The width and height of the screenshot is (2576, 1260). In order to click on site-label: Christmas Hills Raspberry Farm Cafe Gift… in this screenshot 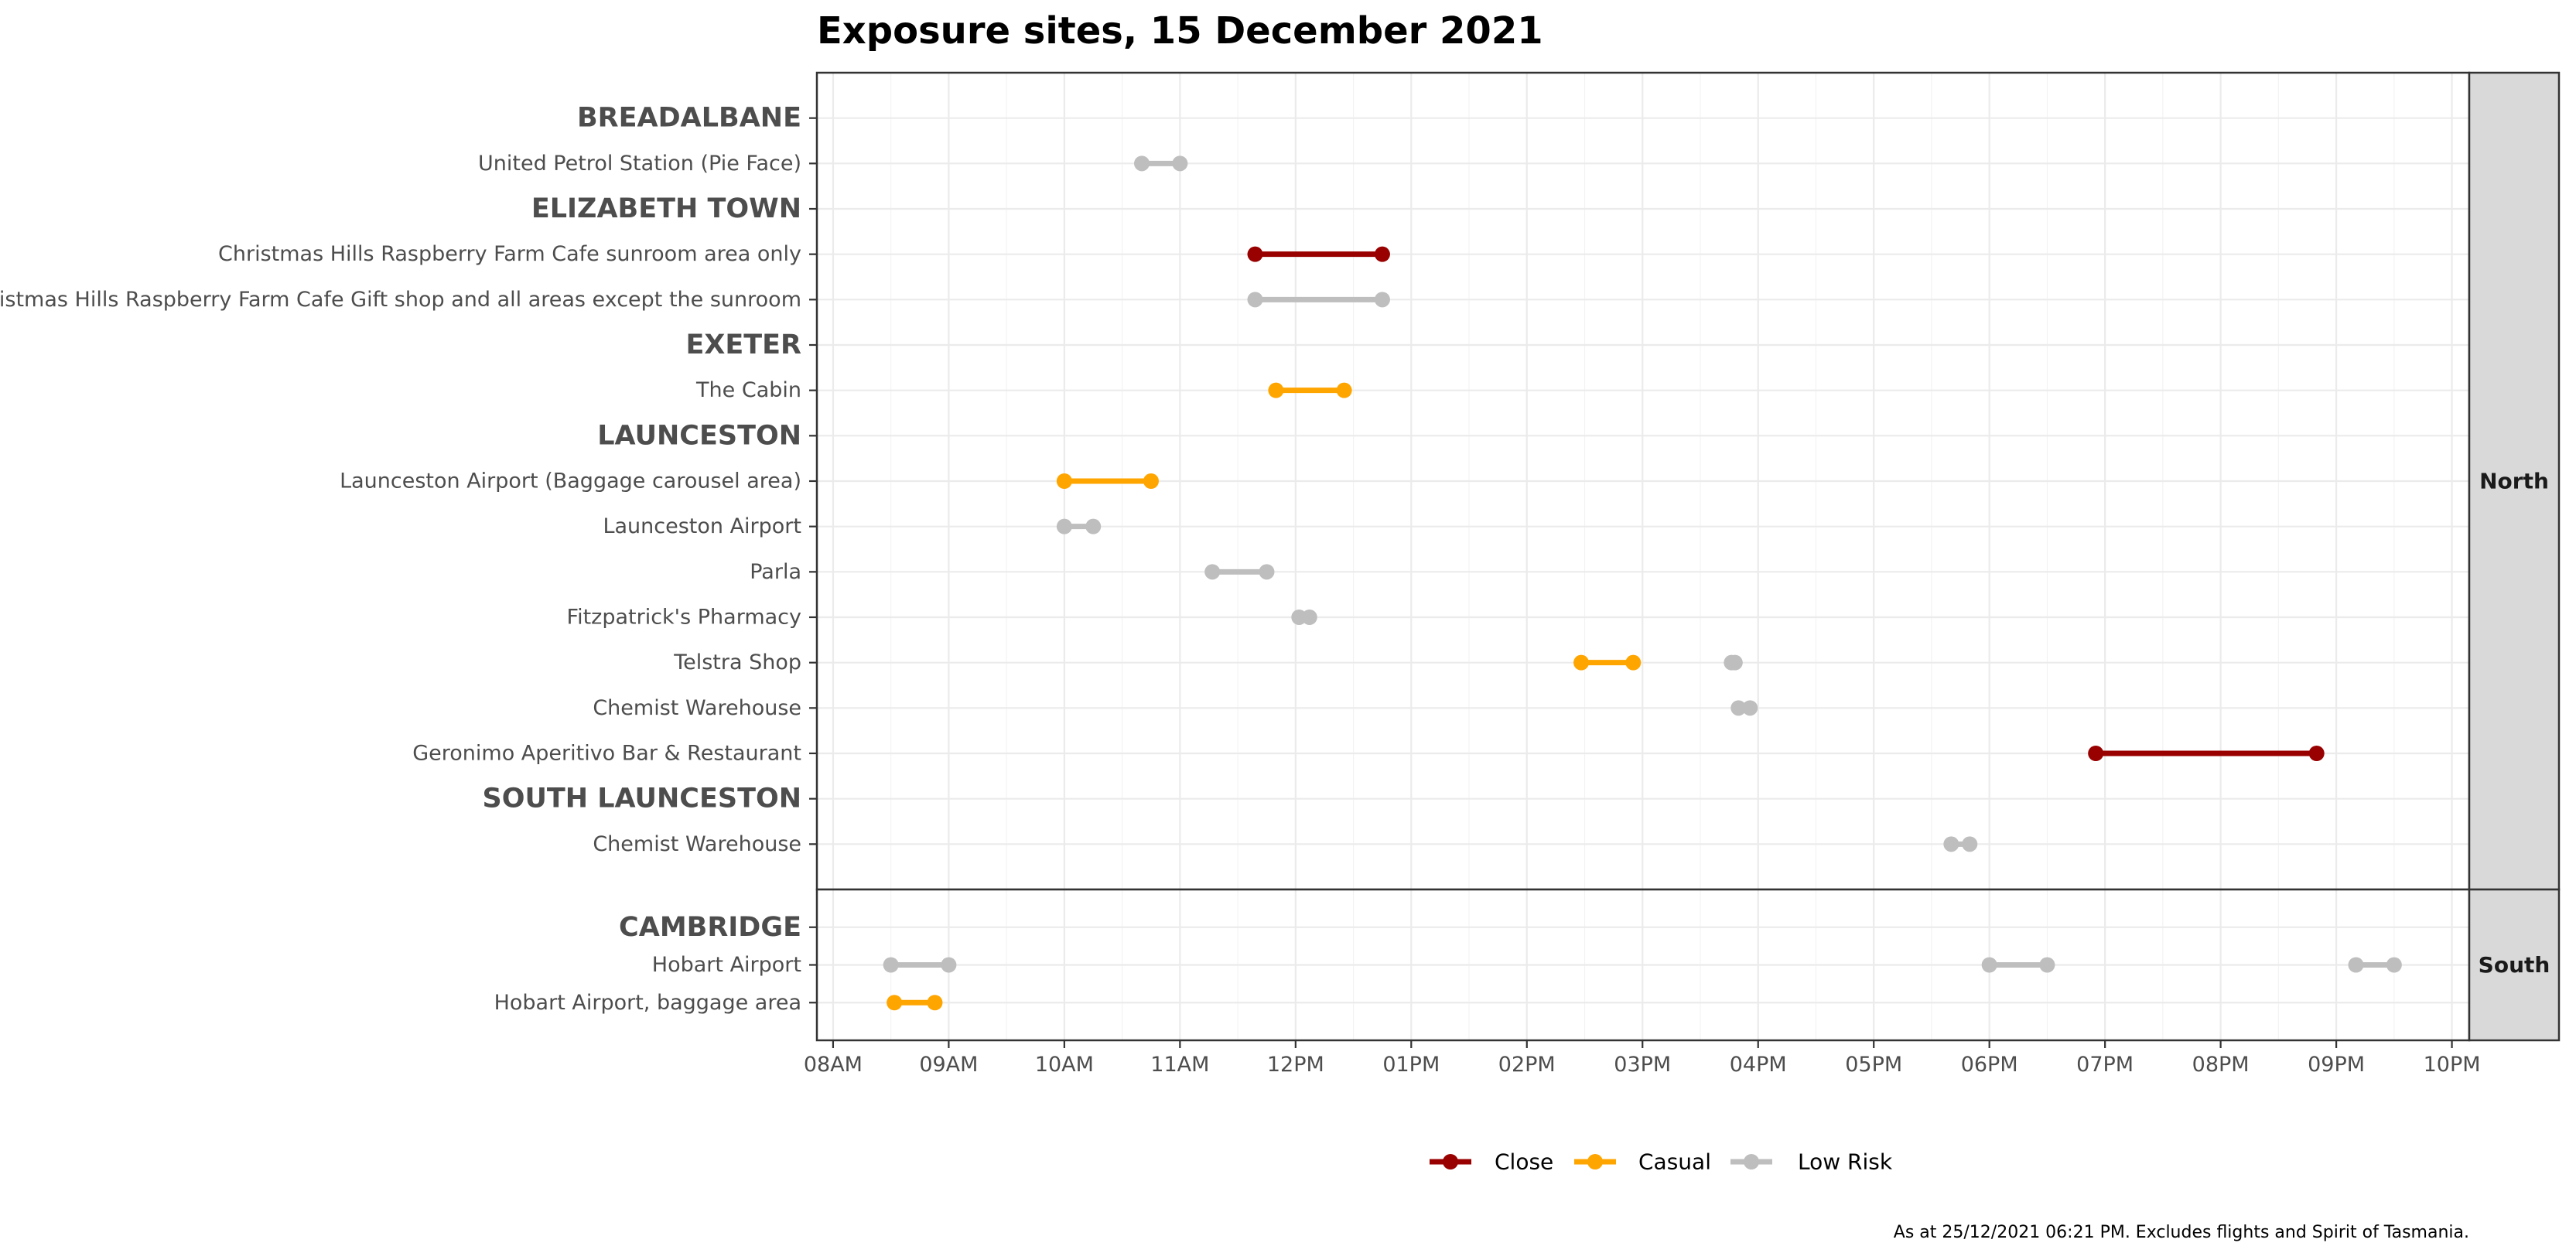, I will do `click(400, 300)`.